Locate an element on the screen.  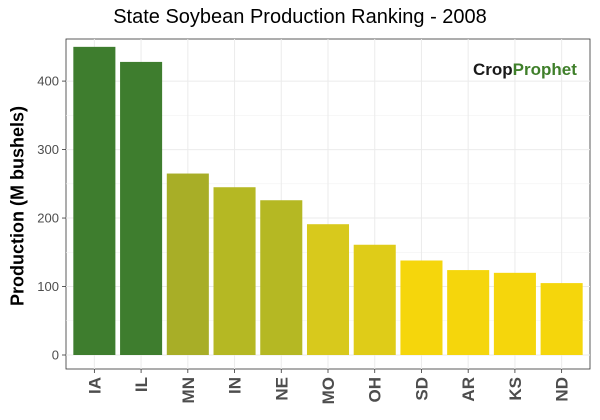
bar-in is located at coordinates (234, 271).